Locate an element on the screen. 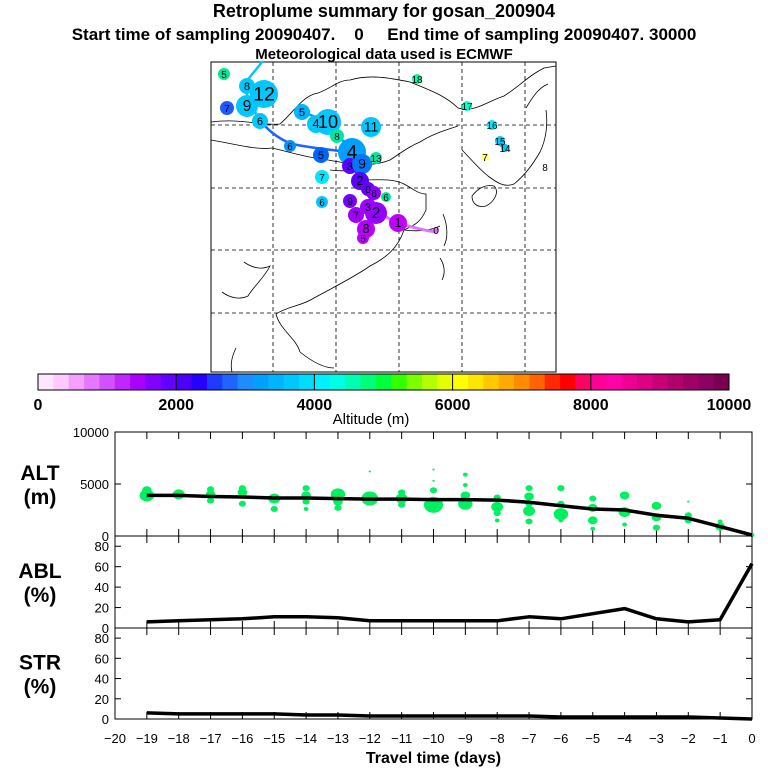  colorbar-axis-label: Altitude (m) is located at coordinates (371, 419).